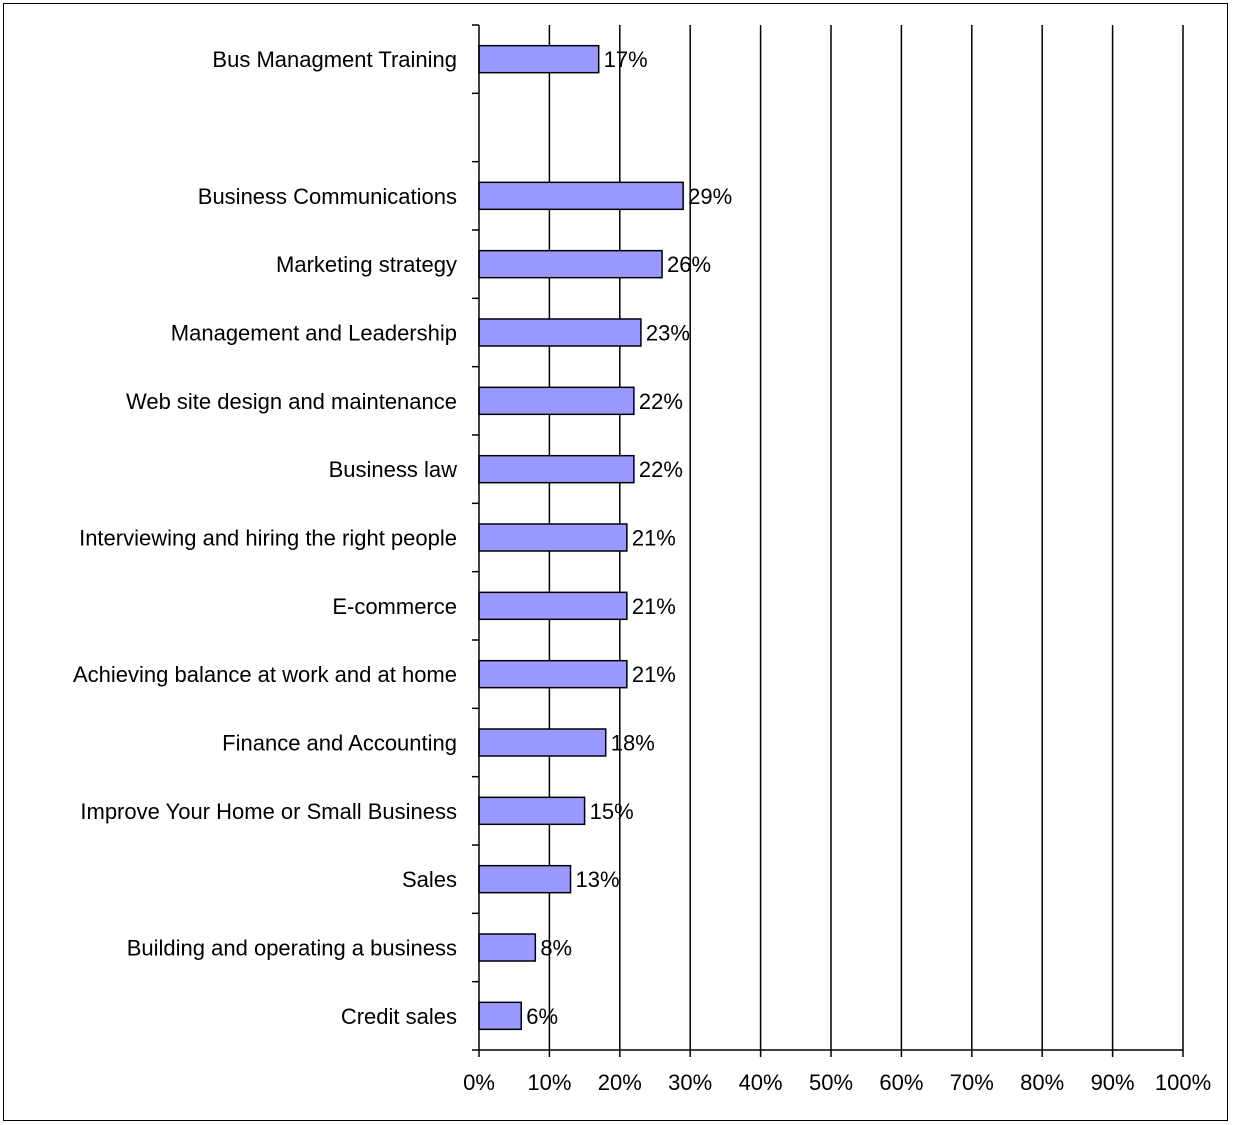  I want to click on category-label: Sales, so click(429, 879).